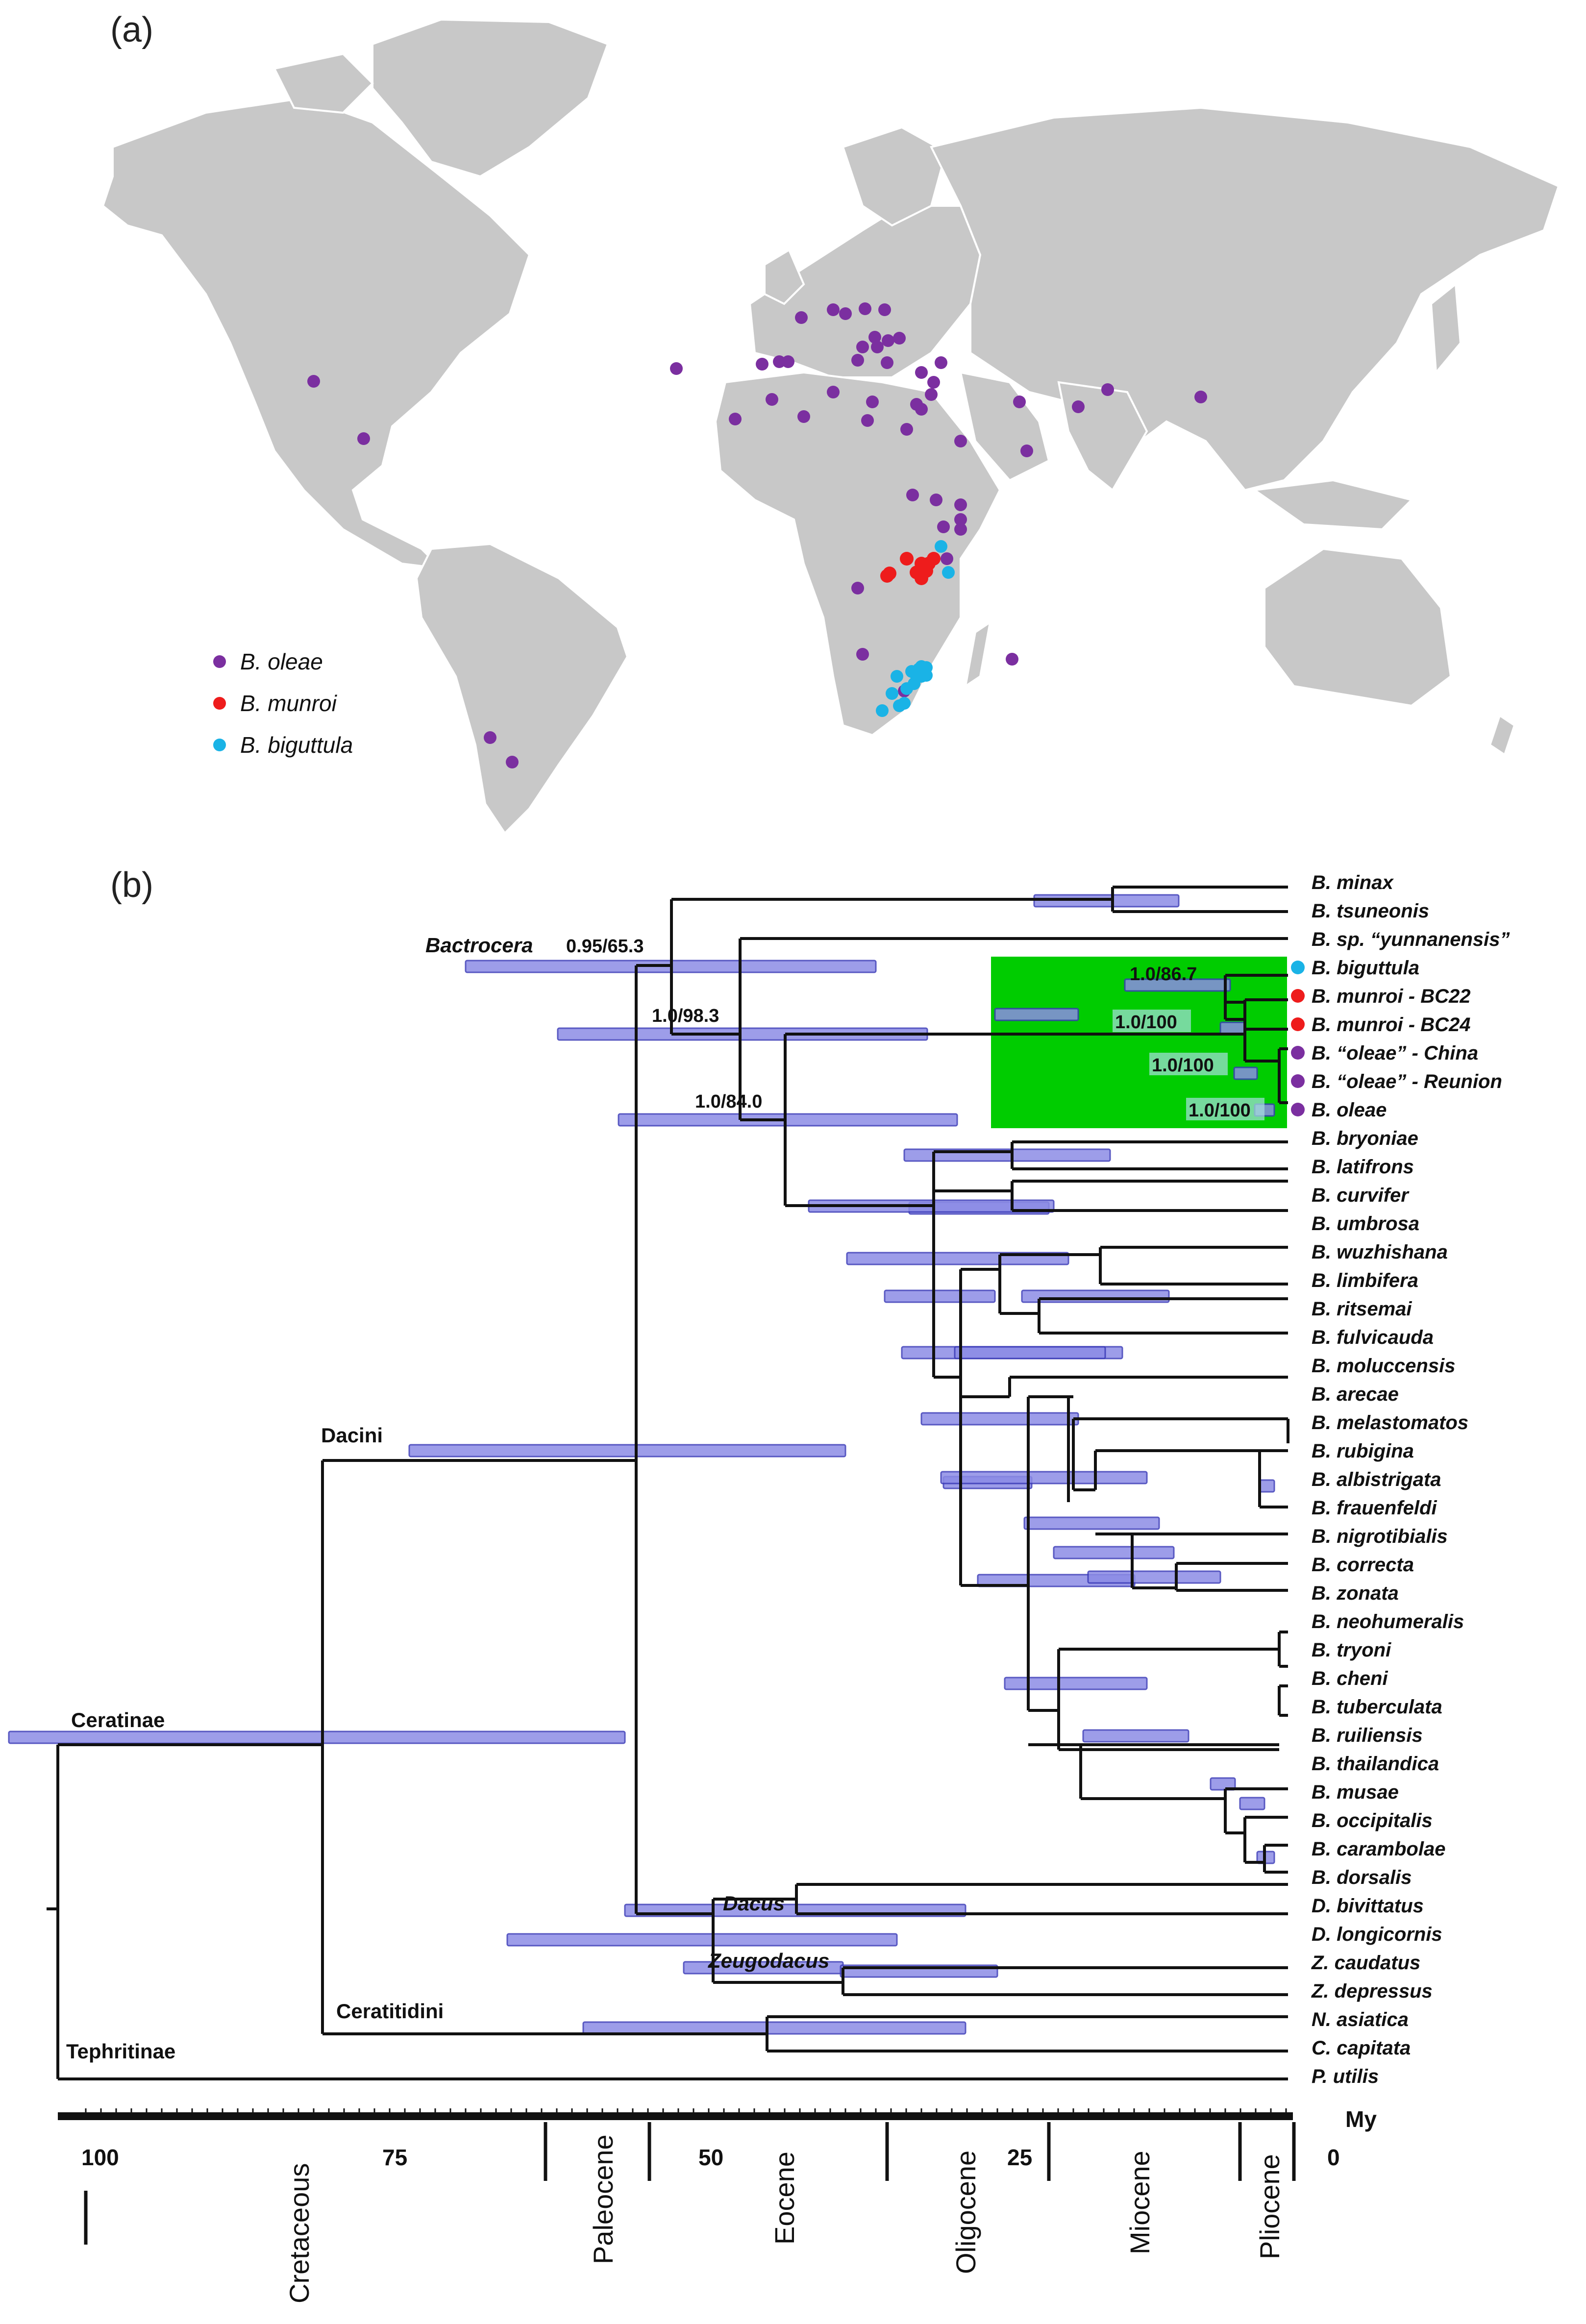 This screenshot has height=2324, width=1586. Describe the element at coordinates (120, 2051) in the screenshot. I see `clade-label-tephritinae: Tephritinae` at that location.